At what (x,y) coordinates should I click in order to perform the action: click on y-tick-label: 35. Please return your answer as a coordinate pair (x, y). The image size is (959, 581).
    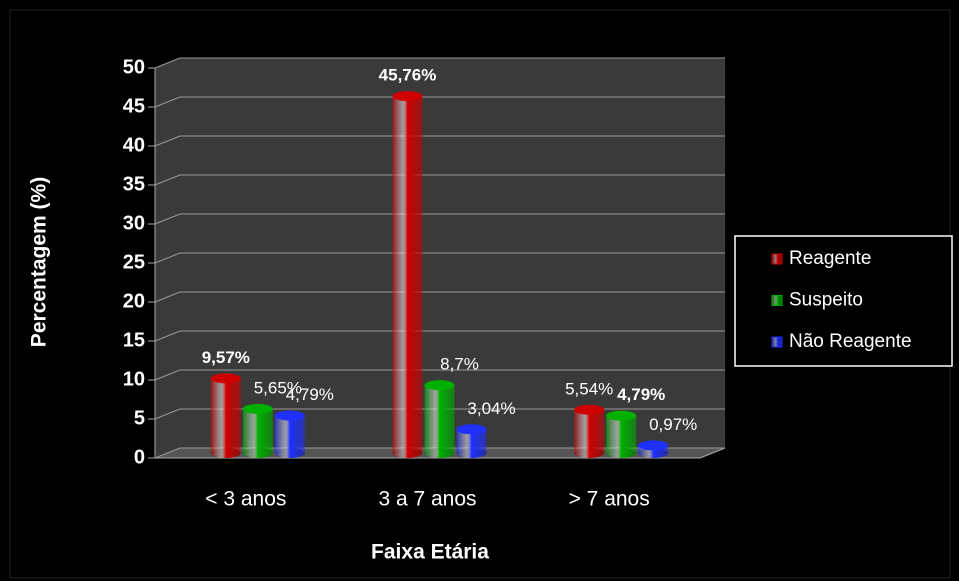
    Looking at the image, I should click on (134, 184).